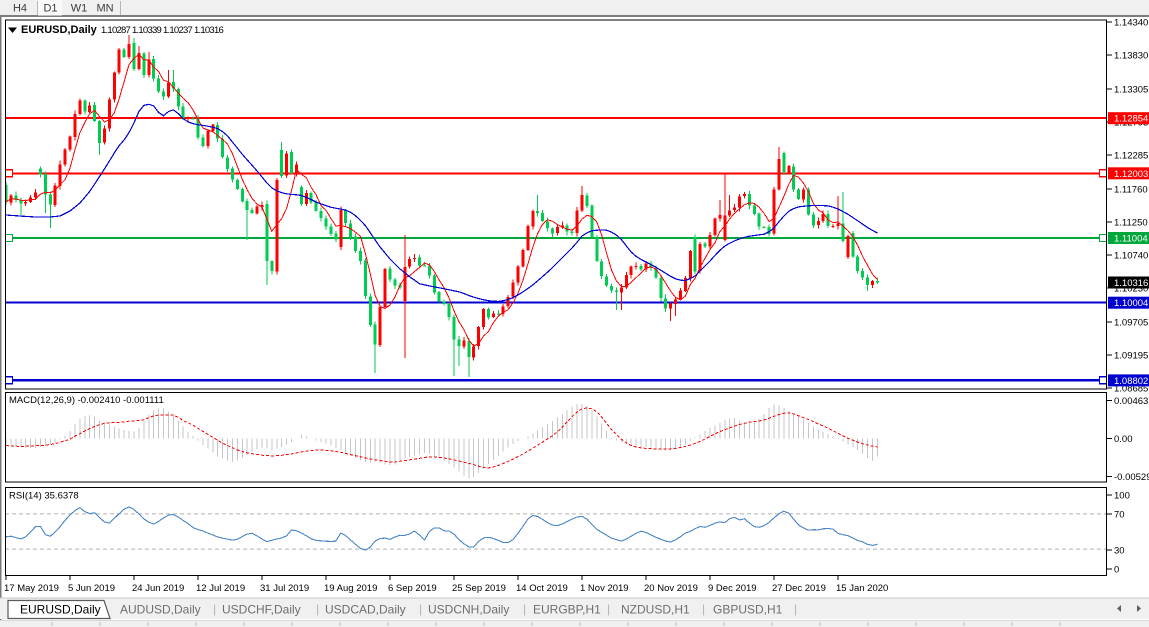 The height and width of the screenshot is (627, 1149). What do you see at coordinates (20, 9) in the screenshot?
I see `svg-text: H4` at bounding box center [20, 9].